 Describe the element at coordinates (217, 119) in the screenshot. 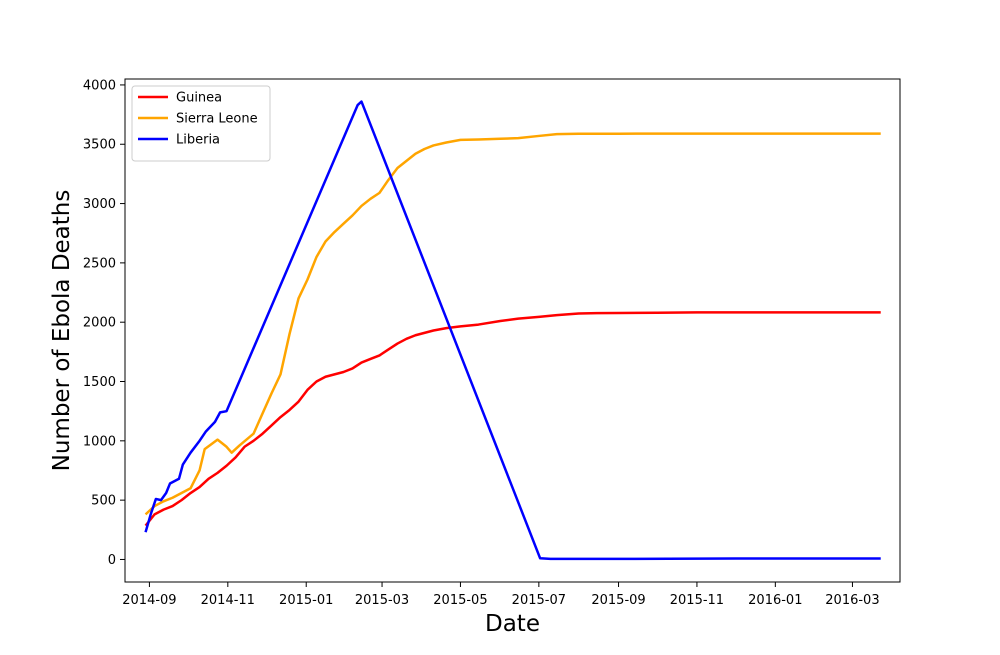

I see `legend-label: Sierra Leone` at that location.